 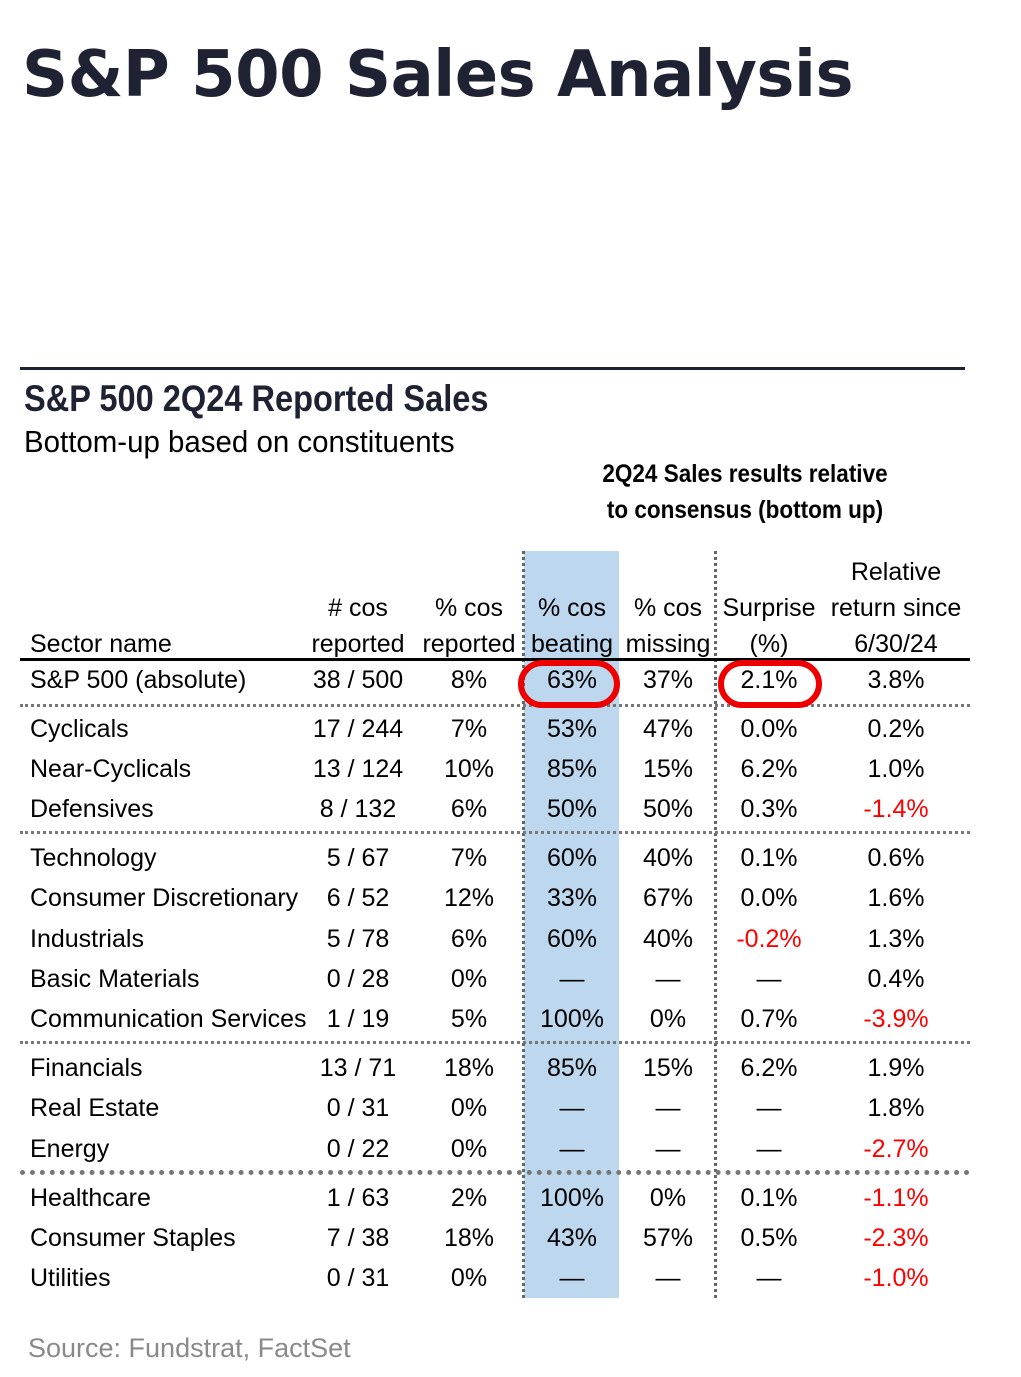 What do you see at coordinates (101, 644) in the screenshot?
I see `column-header-line: Sector name` at bounding box center [101, 644].